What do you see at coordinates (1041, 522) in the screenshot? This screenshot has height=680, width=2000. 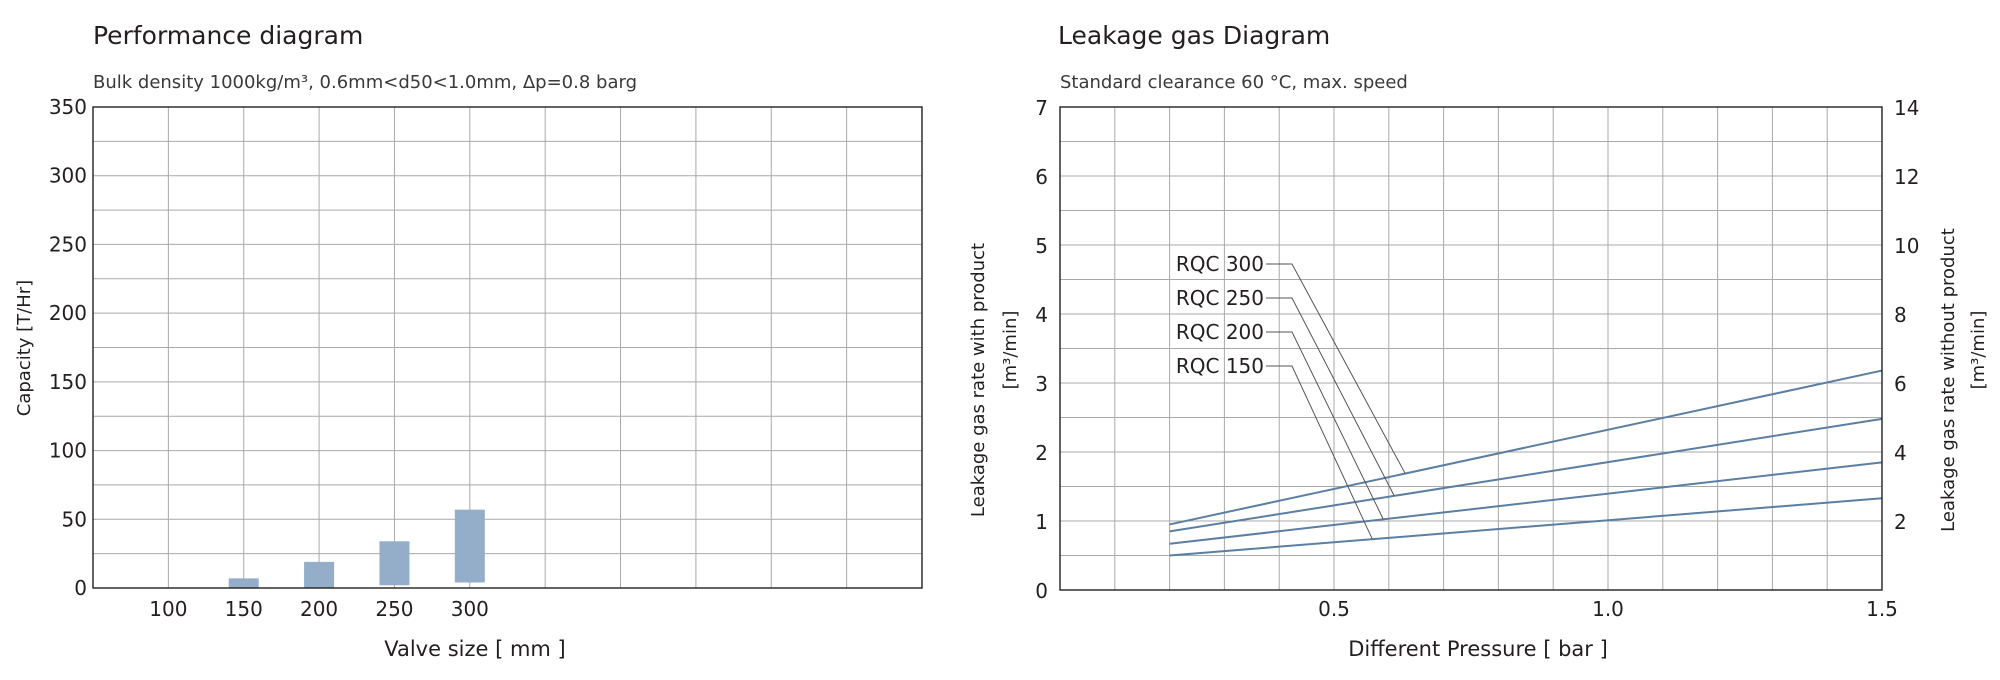 I see `y-tick-label: 1` at bounding box center [1041, 522].